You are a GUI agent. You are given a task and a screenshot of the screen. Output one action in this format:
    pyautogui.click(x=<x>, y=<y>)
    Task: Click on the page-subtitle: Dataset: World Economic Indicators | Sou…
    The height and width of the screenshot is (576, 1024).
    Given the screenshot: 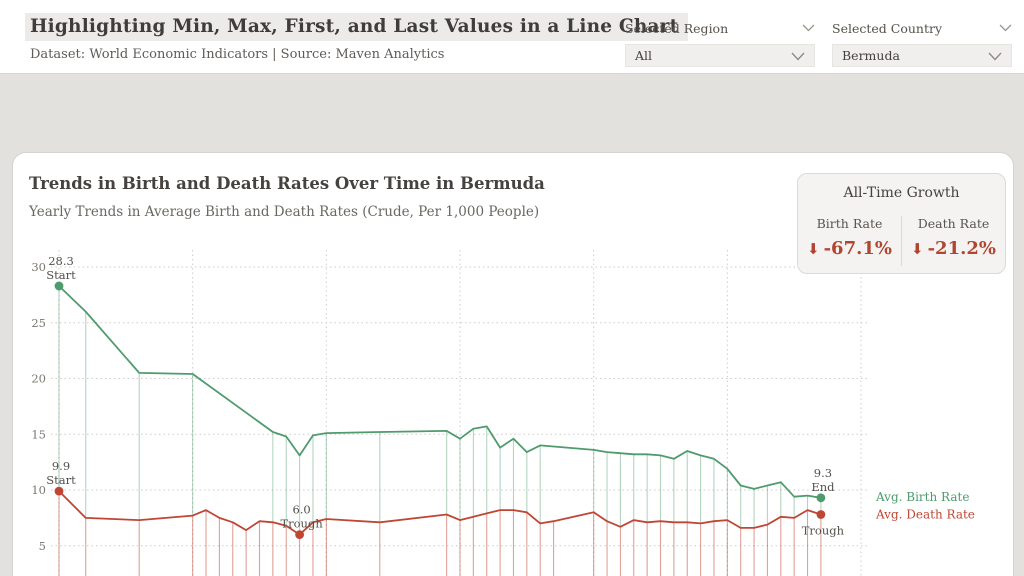 What is the action you would take?
    pyautogui.click(x=237, y=54)
    